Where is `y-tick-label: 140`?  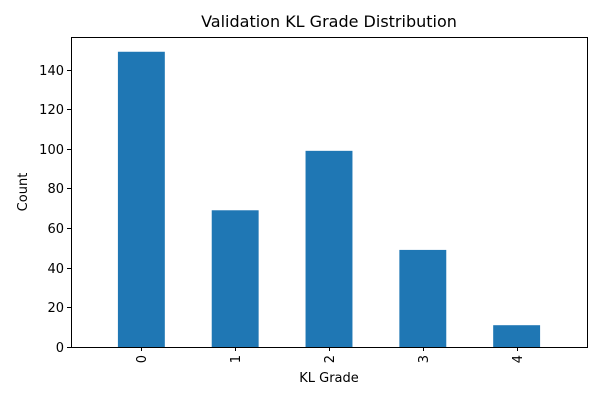 y-tick-label: 140 is located at coordinates (51, 71).